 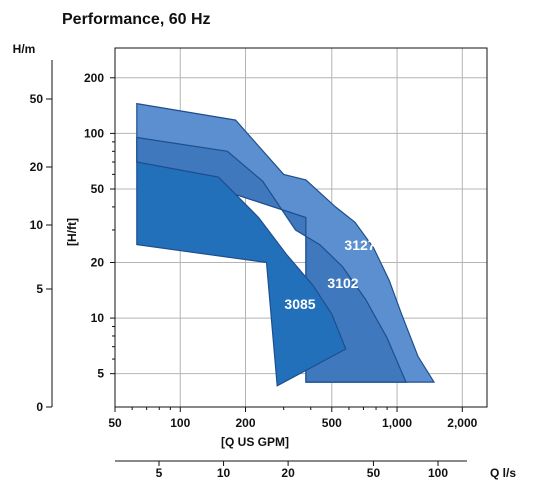 What do you see at coordinates (462, 423) in the screenshot?
I see `x-tick-label: 2,000` at bounding box center [462, 423].